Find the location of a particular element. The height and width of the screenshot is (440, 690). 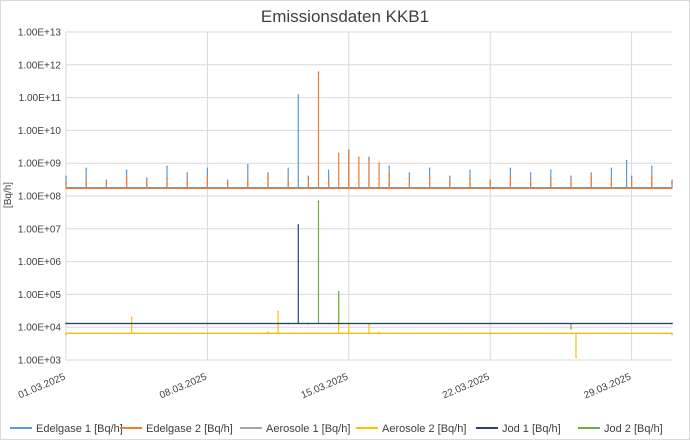

legend-label-4: Aerosole 2 [Bq/h] is located at coordinates (424, 429).